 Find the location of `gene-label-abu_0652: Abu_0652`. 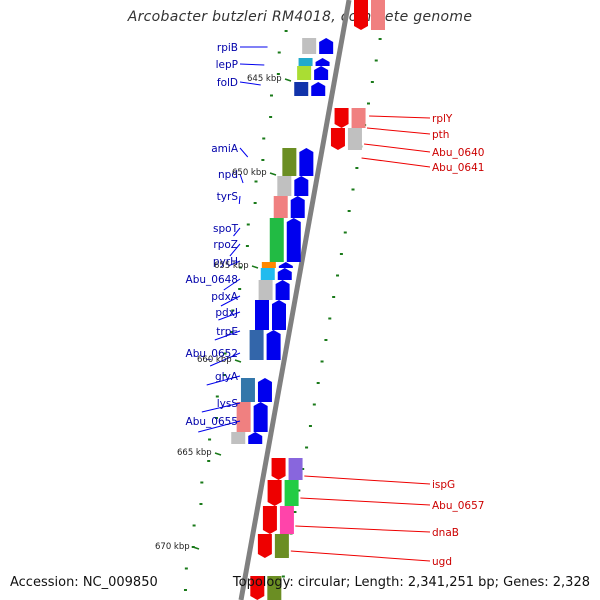

gene-label-abu_0652: Abu_0652 is located at coordinates (212, 354).